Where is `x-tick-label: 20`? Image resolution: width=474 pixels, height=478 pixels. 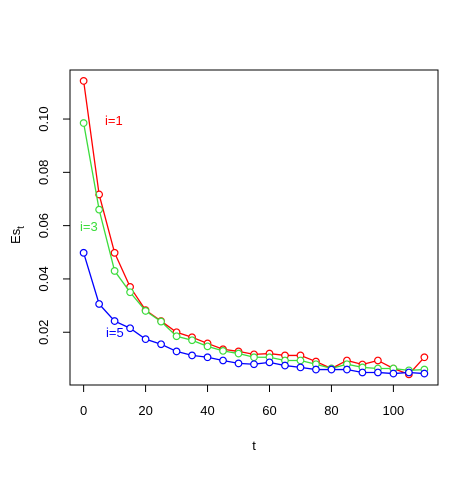 x-tick-label: 20 is located at coordinates (145, 410).